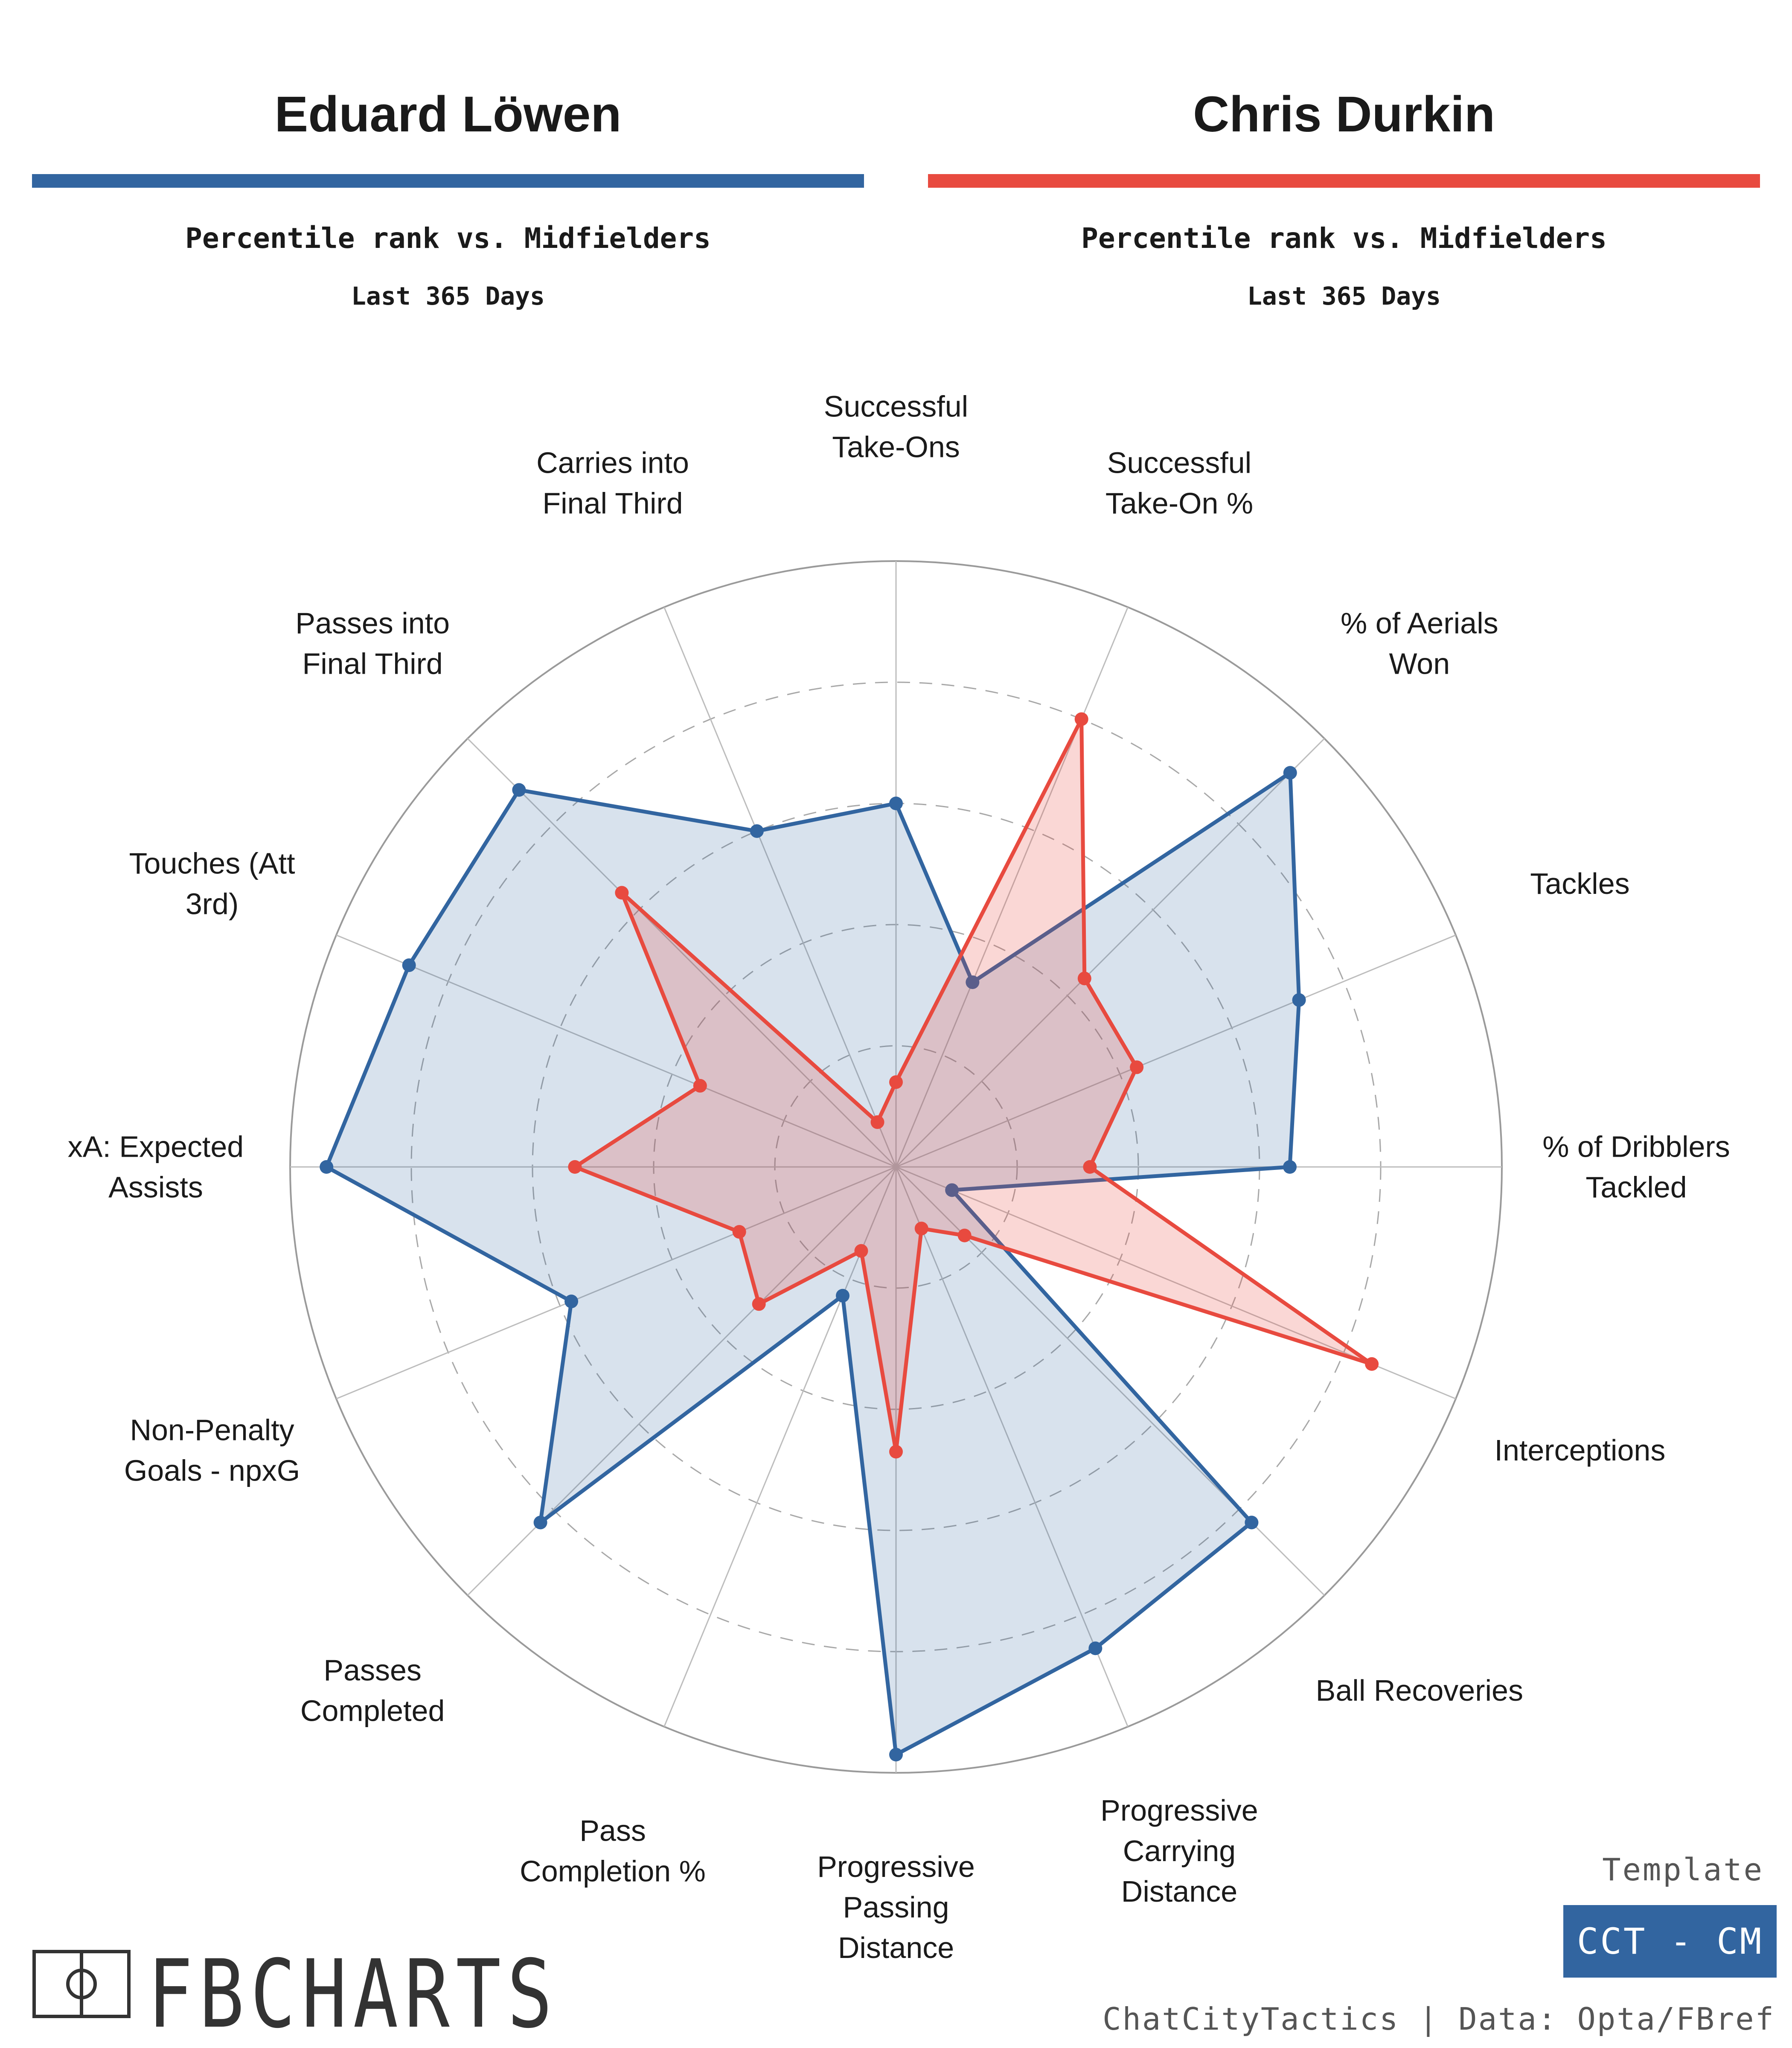 The width and height of the screenshot is (1792, 2048). Describe the element at coordinates (212, 1450) in the screenshot. I see `axis-label-11: Non-Penalty Goals - npxG` at that location.